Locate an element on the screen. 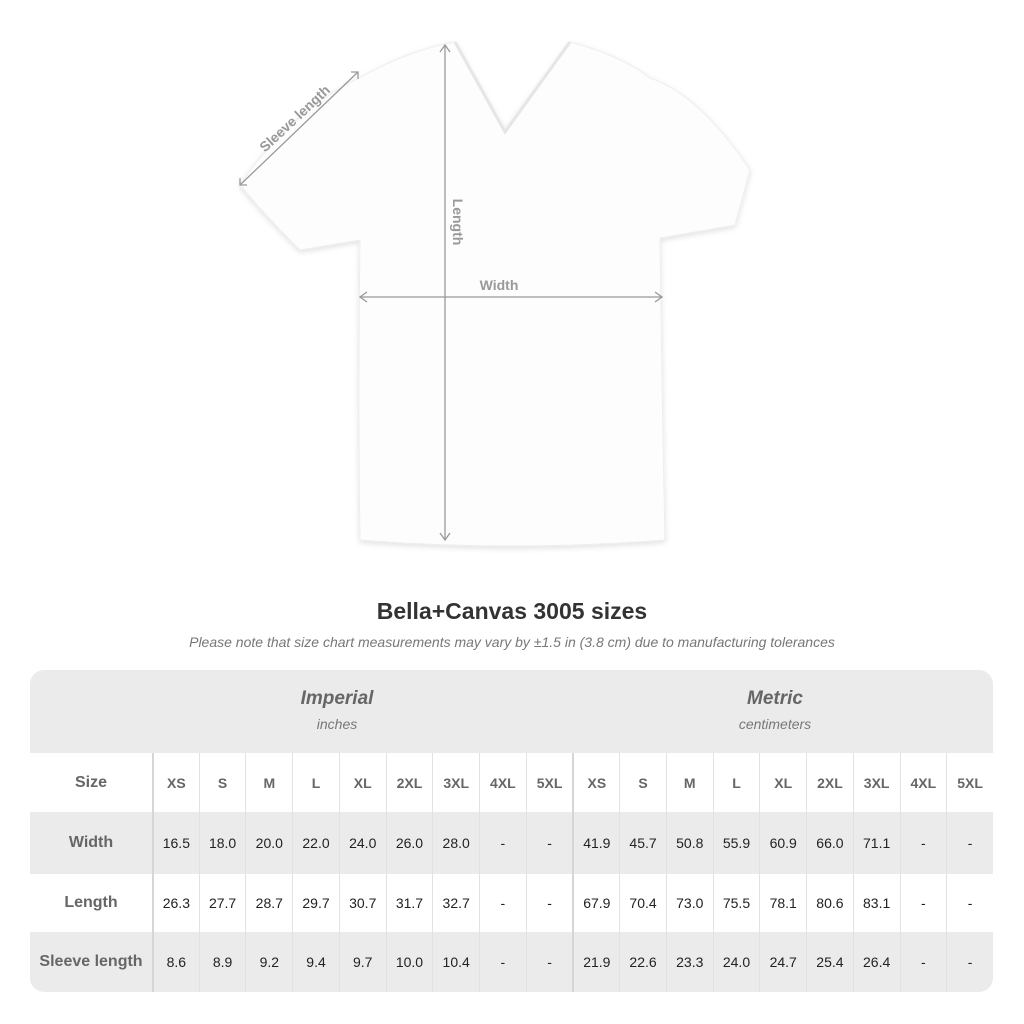 The height and width of the screenshot is (1024, 1024). width-label: Width is located at coordinates (499, 285).